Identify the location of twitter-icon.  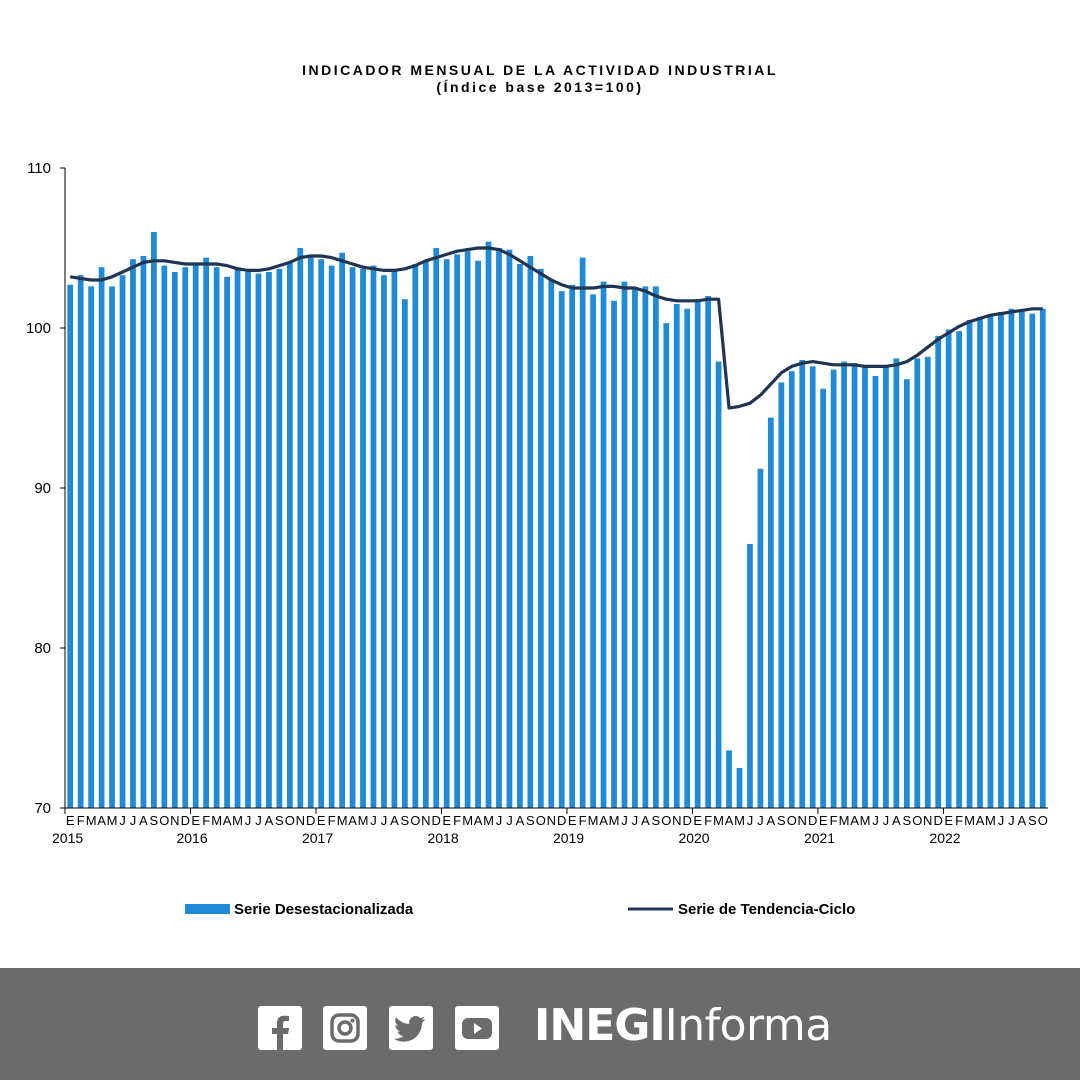
(411, 1028).